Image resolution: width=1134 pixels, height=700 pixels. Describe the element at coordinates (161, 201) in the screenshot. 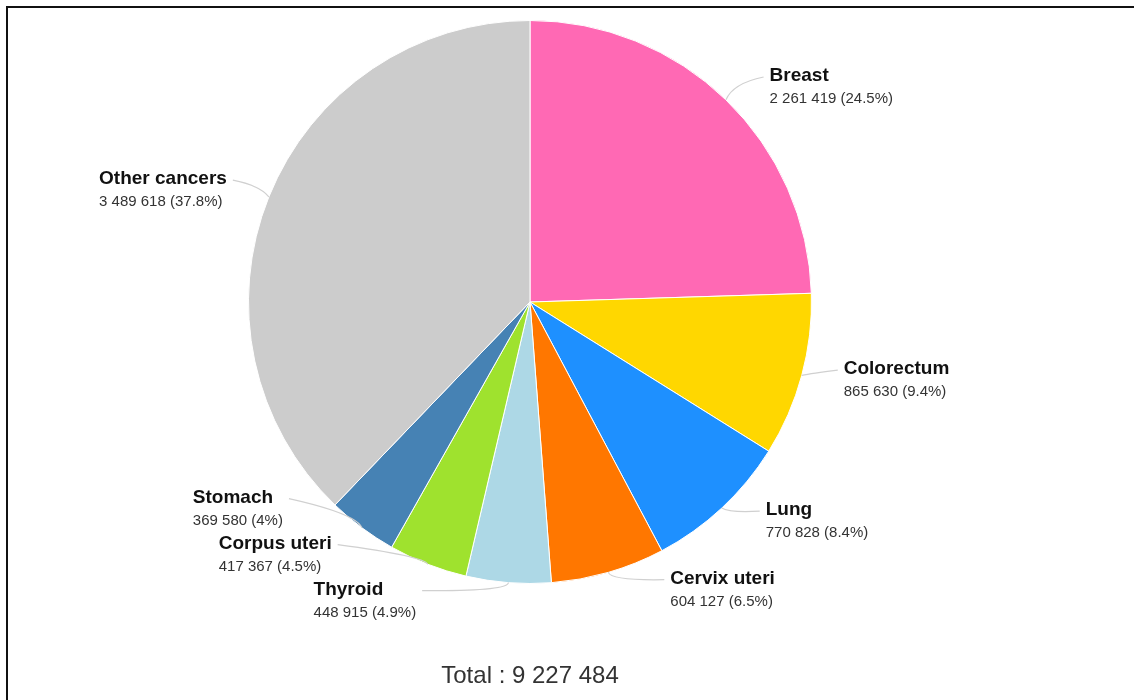

I see `data-label: 3 489 618 (37.8%)` at that location.